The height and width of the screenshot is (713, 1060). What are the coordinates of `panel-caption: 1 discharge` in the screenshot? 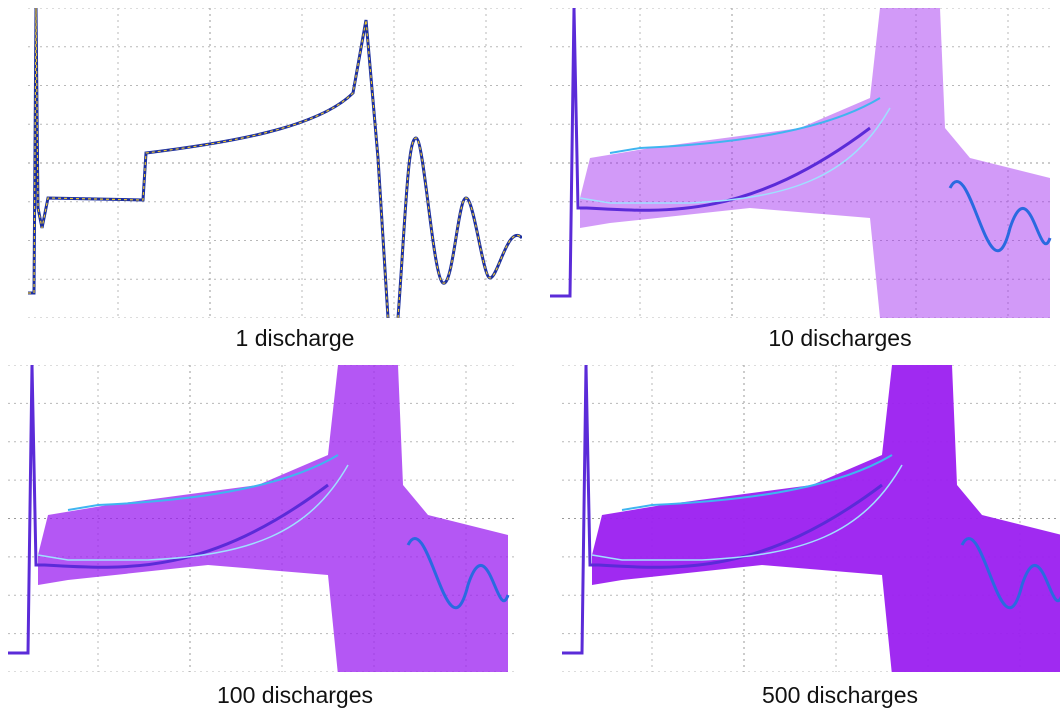 It's located at (295, 338).